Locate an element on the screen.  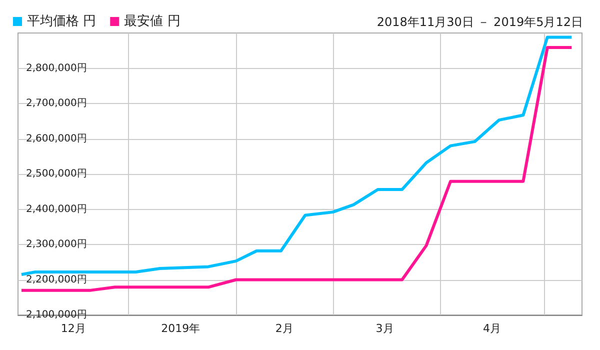
legend-label: 平均価格 円 is located at coordinates (61, 21).